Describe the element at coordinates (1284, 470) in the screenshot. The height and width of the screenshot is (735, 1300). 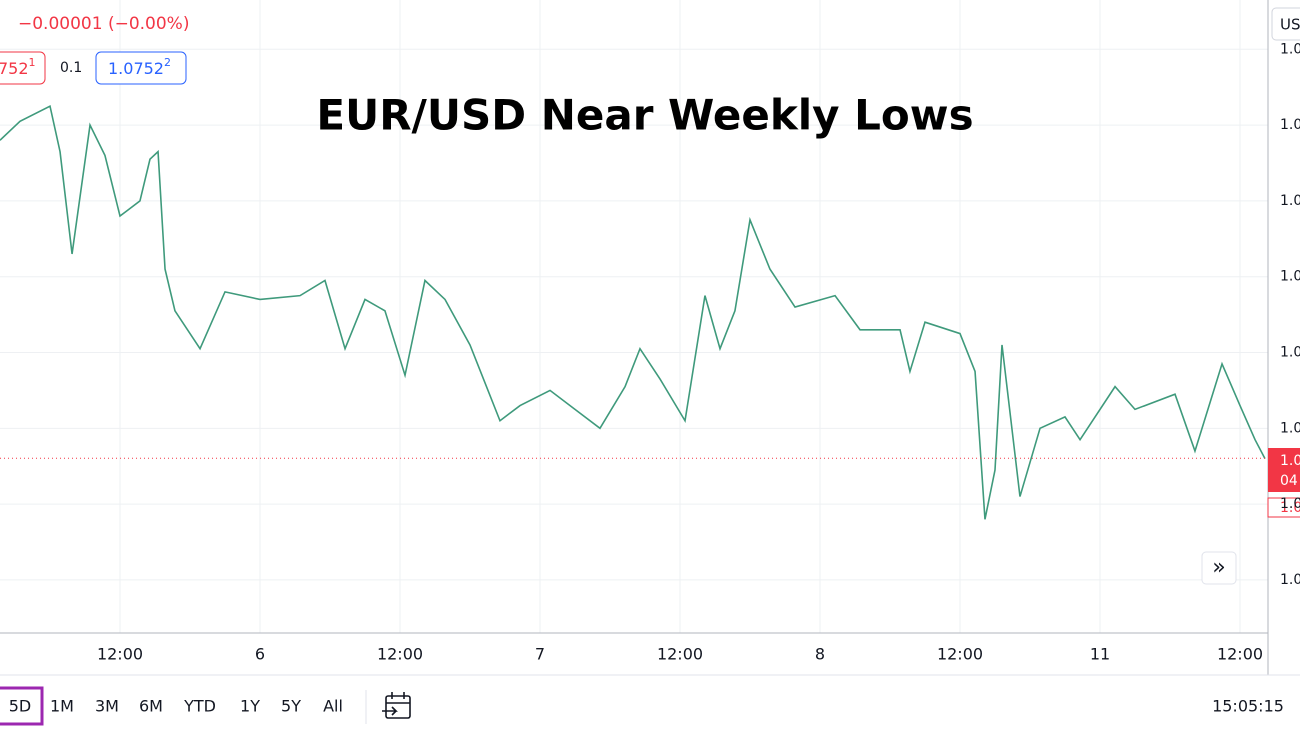
I see `price-tag` at that location.